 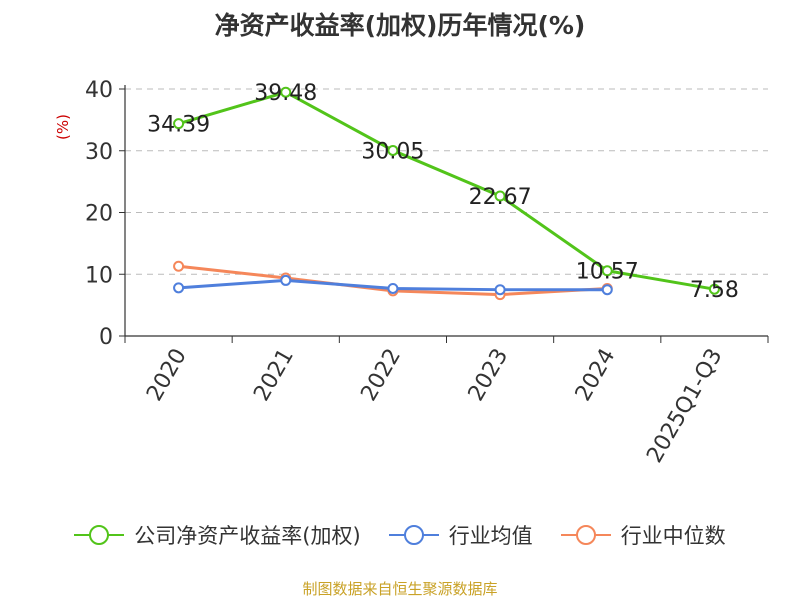 I want to click on x-tick-label-2024: 2024, so click(x=596, y=375).